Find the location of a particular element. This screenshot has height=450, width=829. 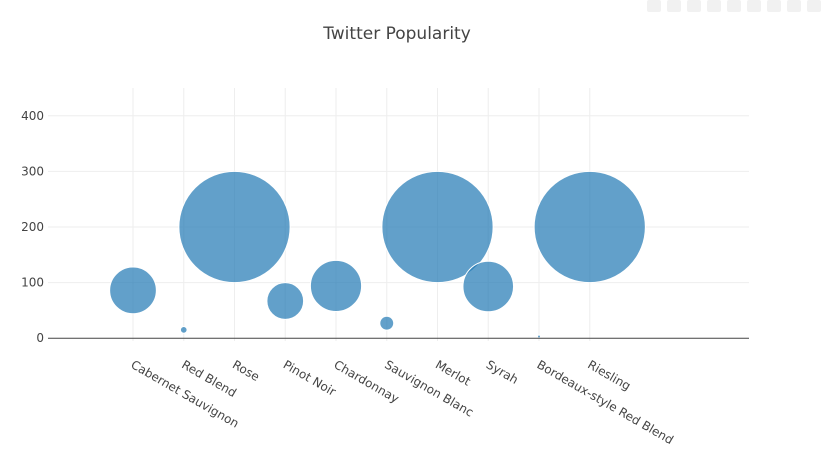

zoom-icon is located at coordinates (674, 6).